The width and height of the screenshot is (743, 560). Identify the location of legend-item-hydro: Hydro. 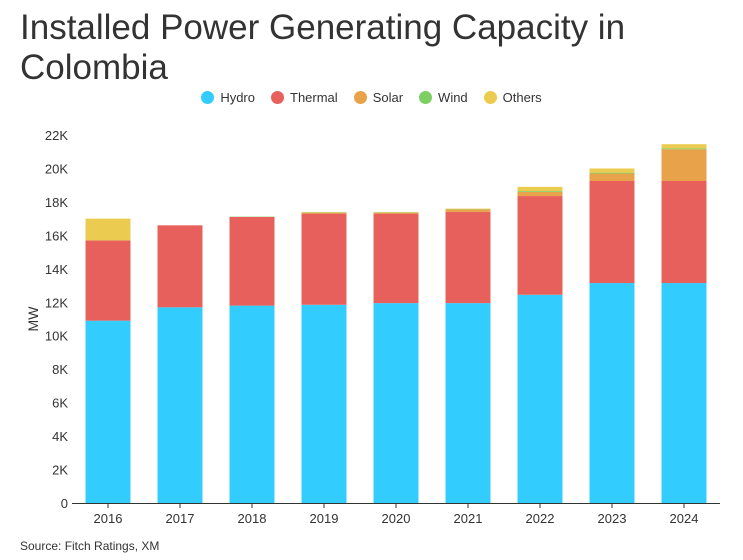
(228, 97).